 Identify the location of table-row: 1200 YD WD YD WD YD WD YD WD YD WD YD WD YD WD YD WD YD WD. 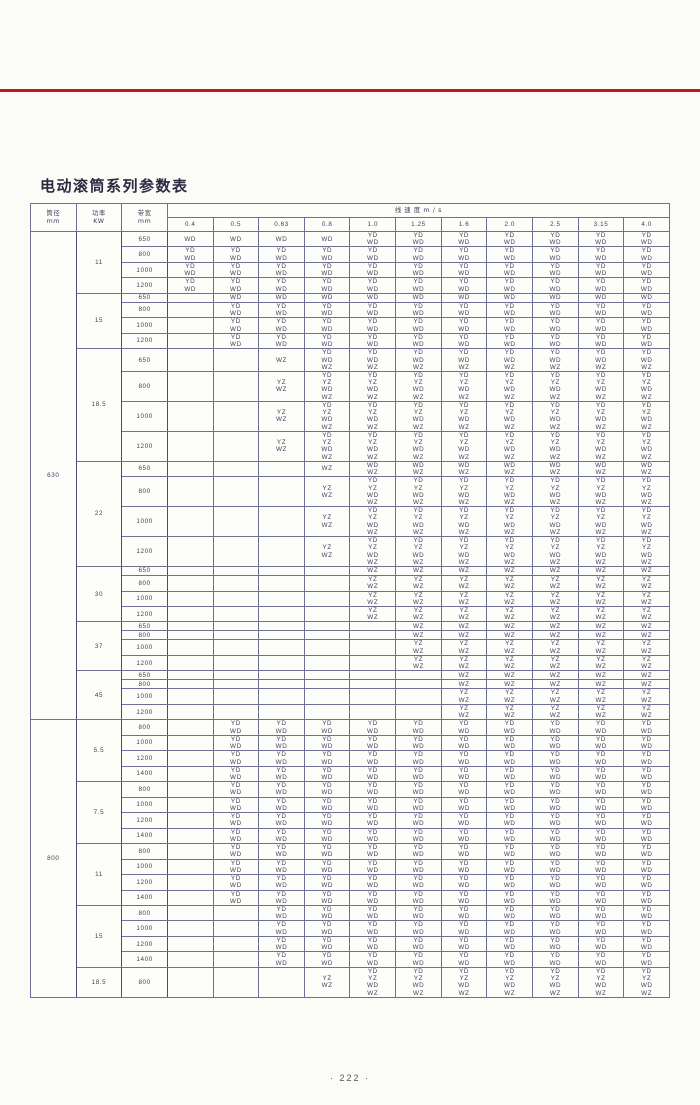
(350, 944).